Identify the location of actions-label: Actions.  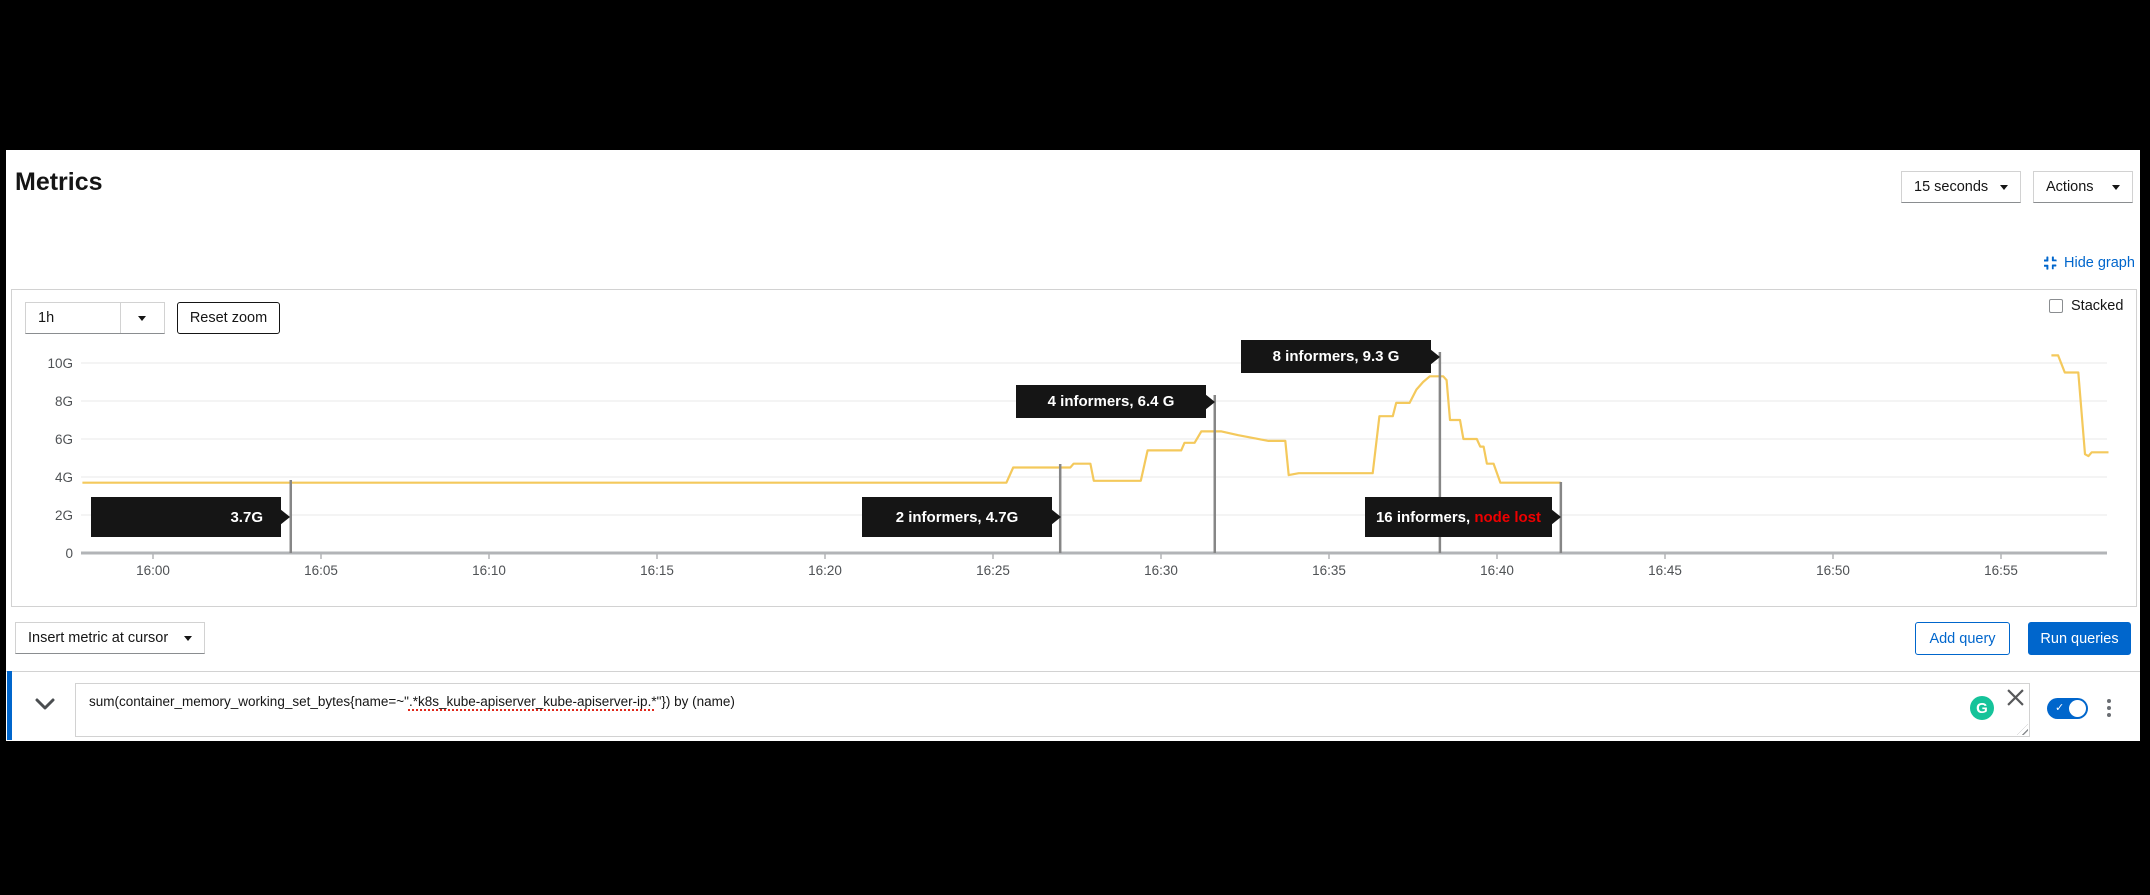
(2070, 187).